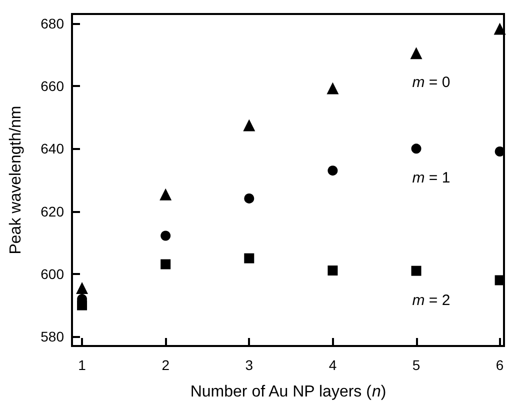  I want to click on x-tick-label: 4, so click(332, 365).